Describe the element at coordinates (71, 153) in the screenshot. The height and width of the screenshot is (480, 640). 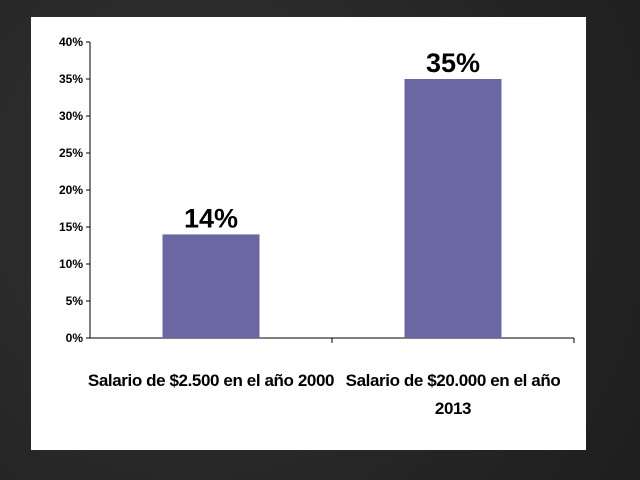
I see `y-tick-label: 25%` at that location.